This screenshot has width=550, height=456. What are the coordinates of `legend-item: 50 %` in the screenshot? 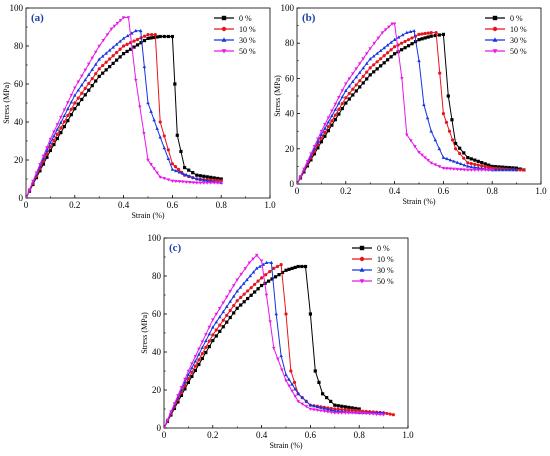 It's located at (373, 281).